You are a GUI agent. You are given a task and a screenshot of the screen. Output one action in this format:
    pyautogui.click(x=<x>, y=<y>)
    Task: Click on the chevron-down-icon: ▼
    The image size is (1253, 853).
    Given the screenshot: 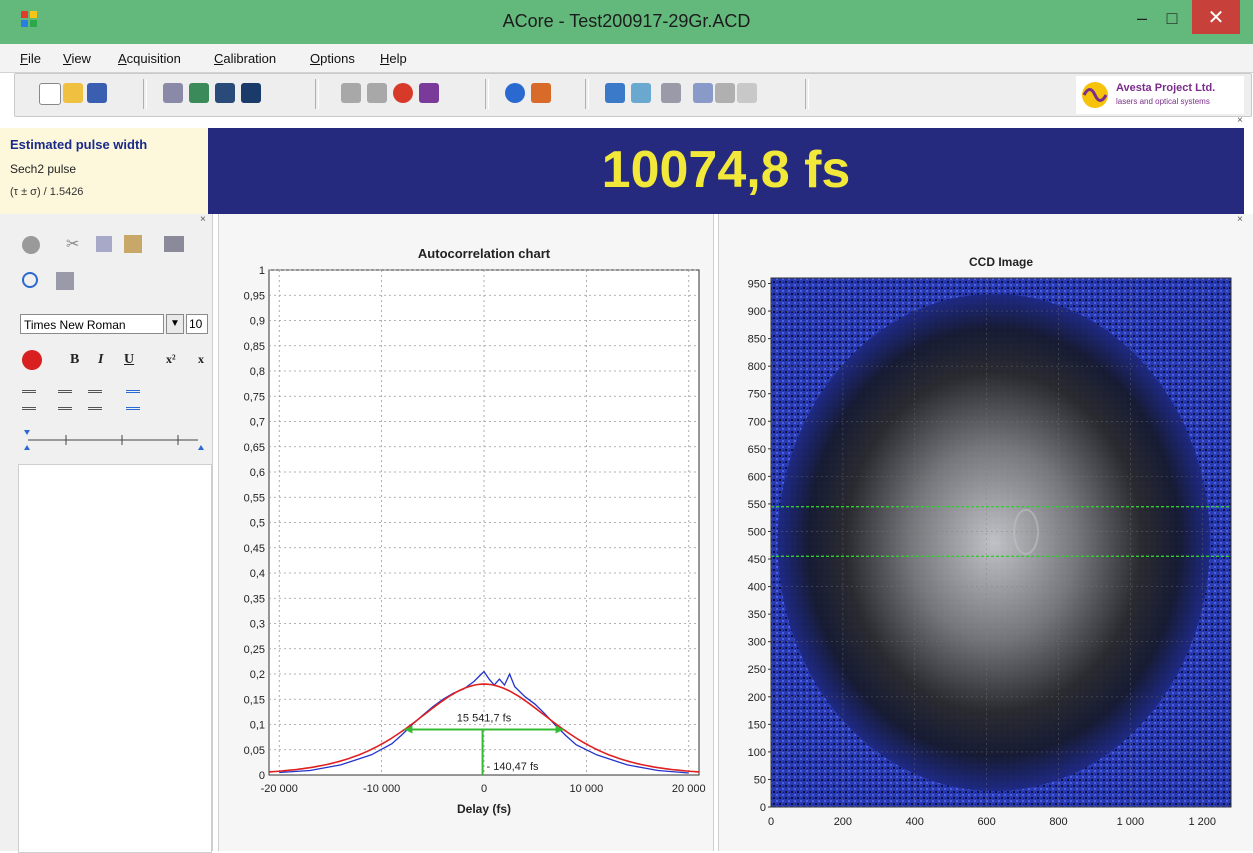 What is the action you would take?
    pyautogui.click(x=175, y=324)
    